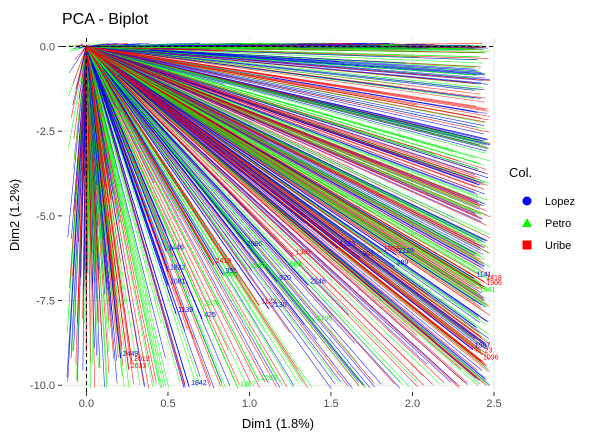 The height and width of the screenshot is (442, 593). I want to click on legend-label-petro: Petro, so click(558, 224).